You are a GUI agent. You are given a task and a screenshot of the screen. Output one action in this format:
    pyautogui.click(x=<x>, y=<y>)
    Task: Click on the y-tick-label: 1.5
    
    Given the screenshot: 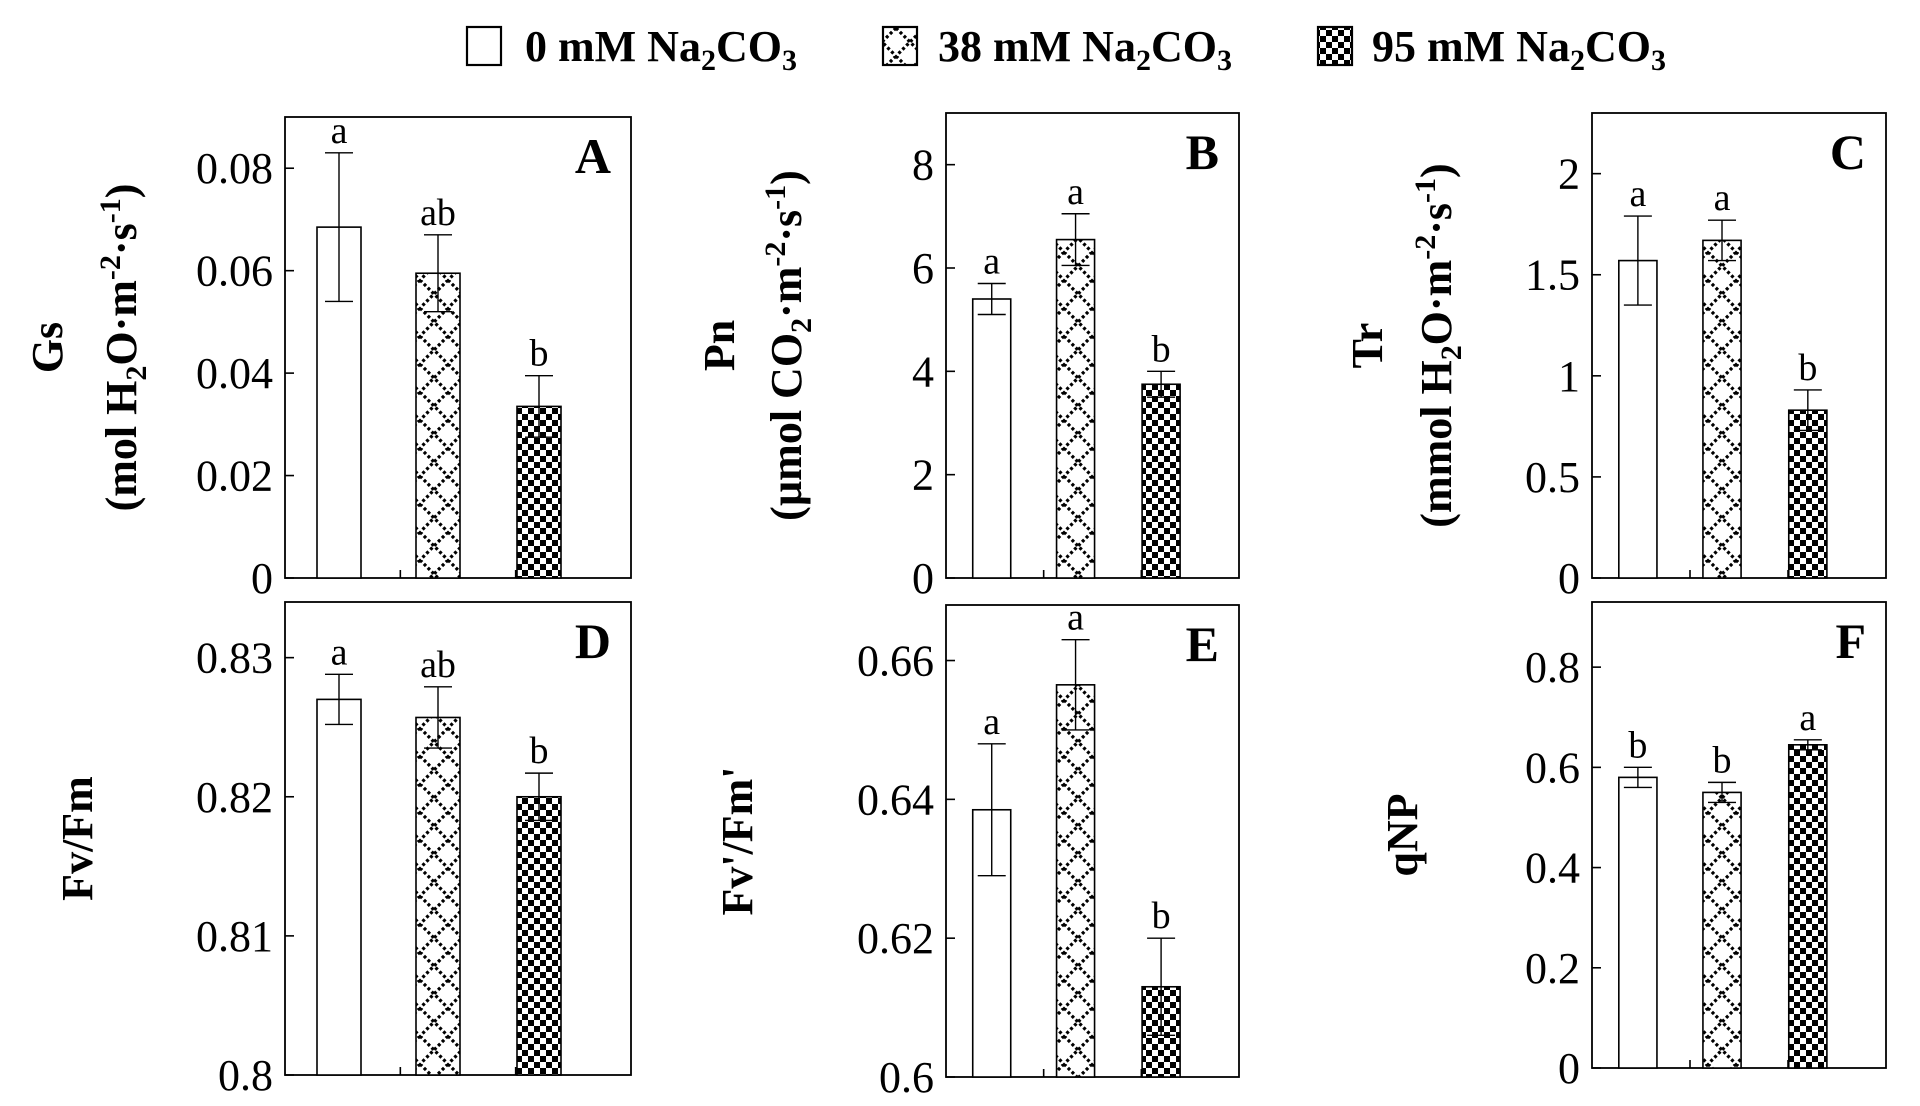 What is the action you would take?
    pyautogui.click(x=1552, y=275)
    